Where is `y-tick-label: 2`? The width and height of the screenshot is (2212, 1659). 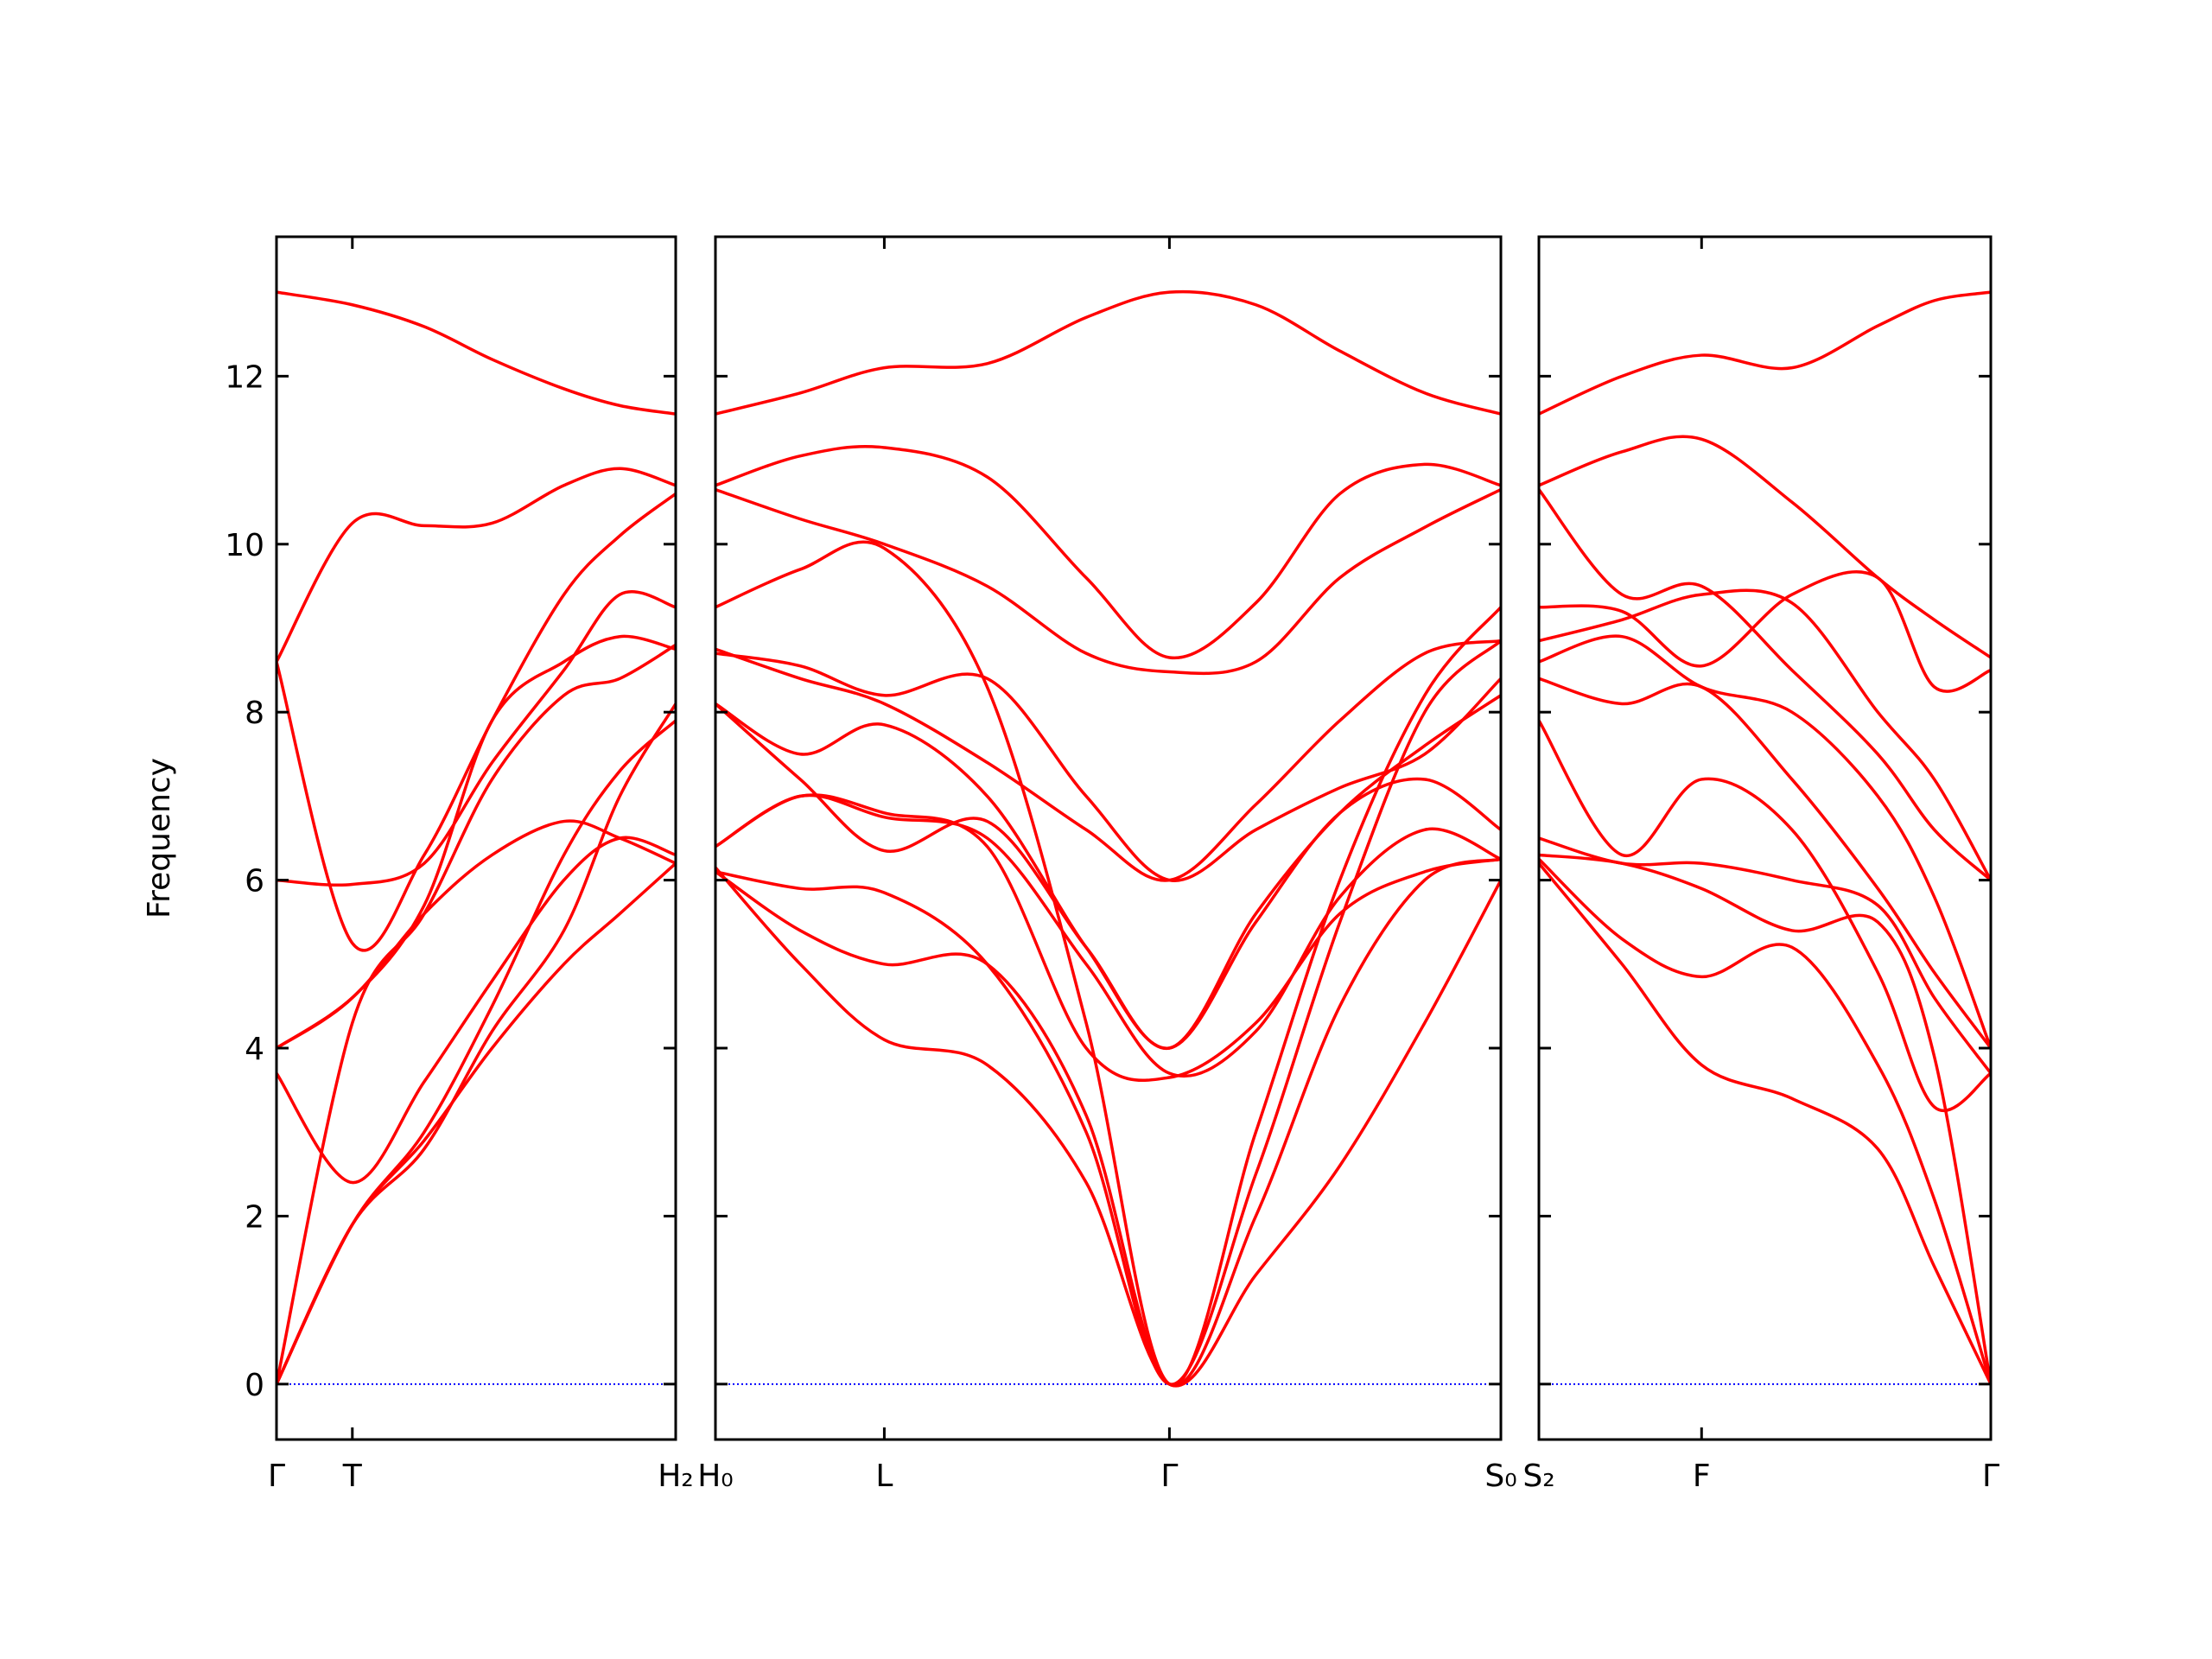
y-tick-label: 2 is located at coordinates (254, 1217).